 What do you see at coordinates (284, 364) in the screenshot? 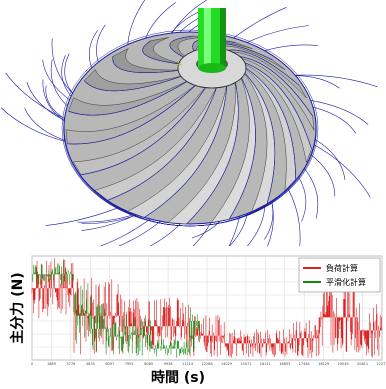
I see `x-tick-label: 16853` at bounding box center [284, 364].